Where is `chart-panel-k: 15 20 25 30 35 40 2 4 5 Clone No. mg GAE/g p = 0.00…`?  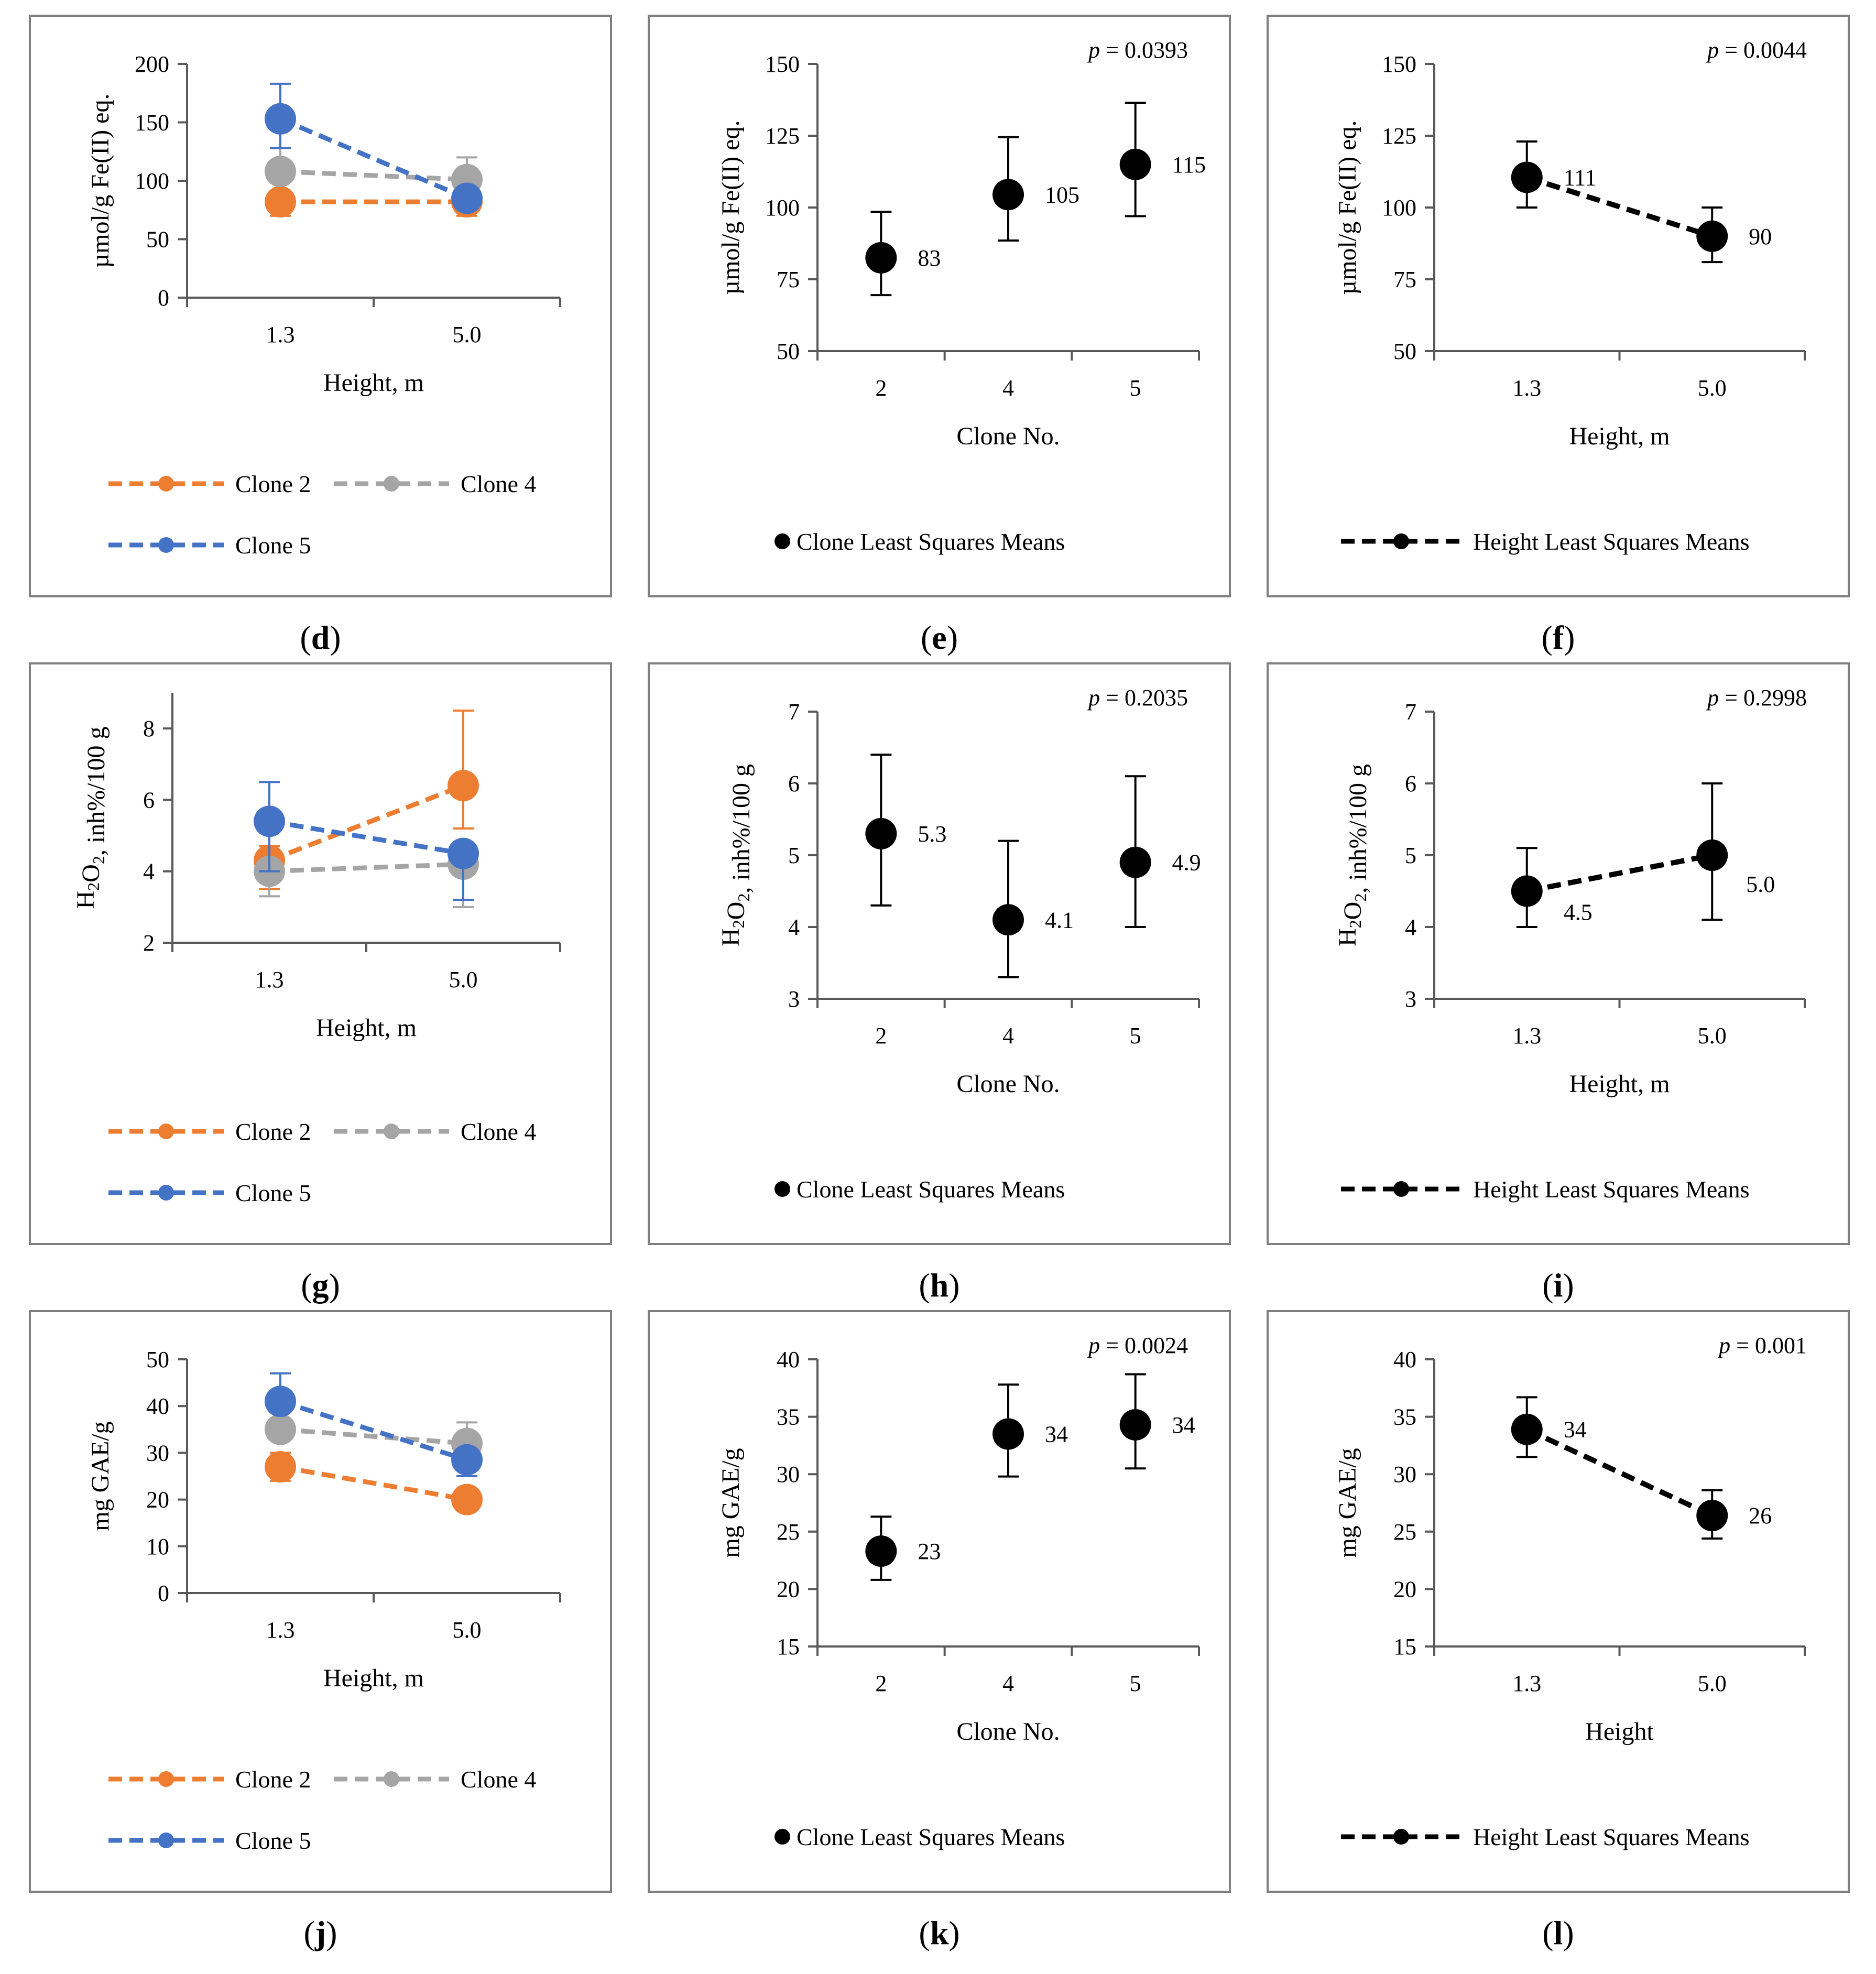
chart-panel-k: 15 20 25 30 35 40 2 4 5 Clone No. mg GAE/g p = 0.00… is located at coordinates (939, 1602).